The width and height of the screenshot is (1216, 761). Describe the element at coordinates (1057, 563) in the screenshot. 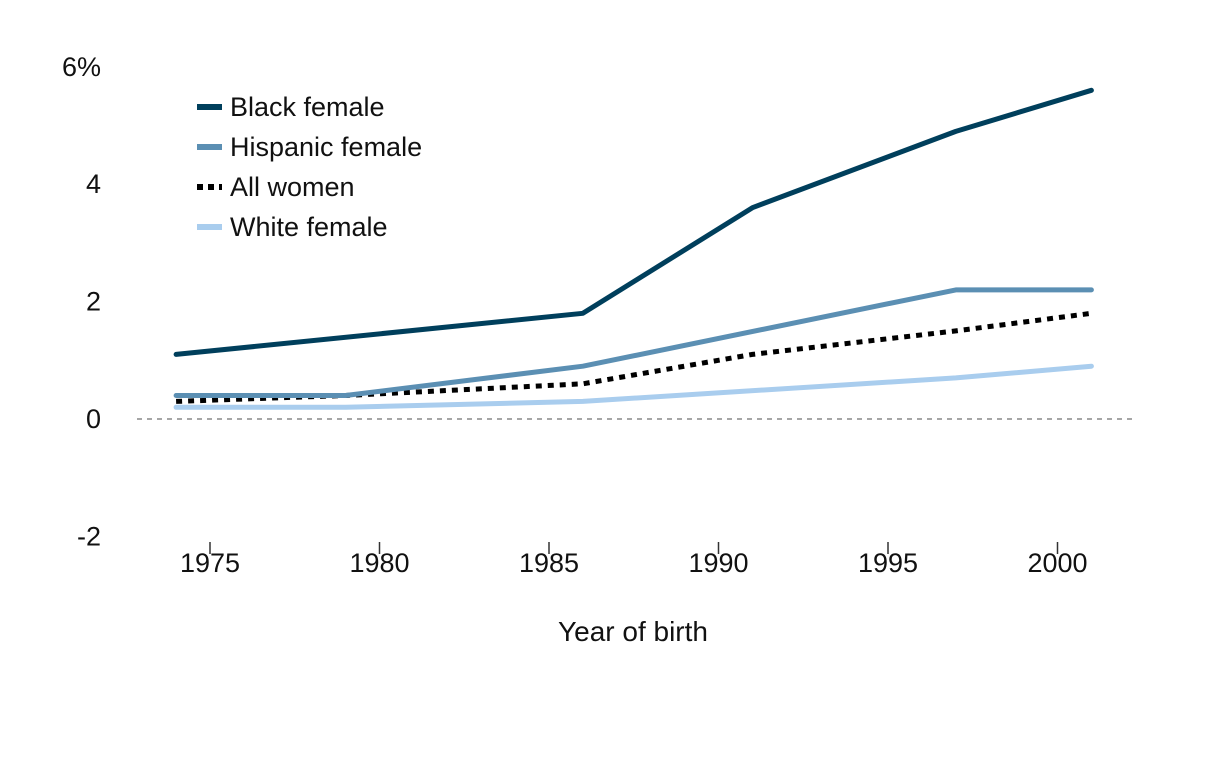

I see `x-tick-label: 2000` at that location.